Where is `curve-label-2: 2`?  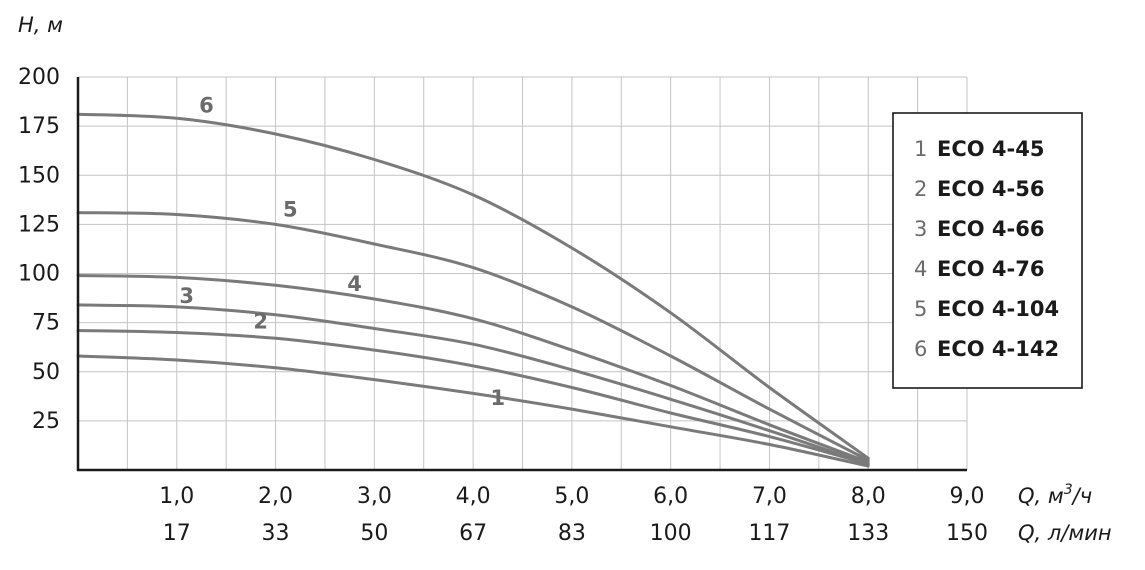
curve-label-2: 2 is located at coordinates (260, 322).